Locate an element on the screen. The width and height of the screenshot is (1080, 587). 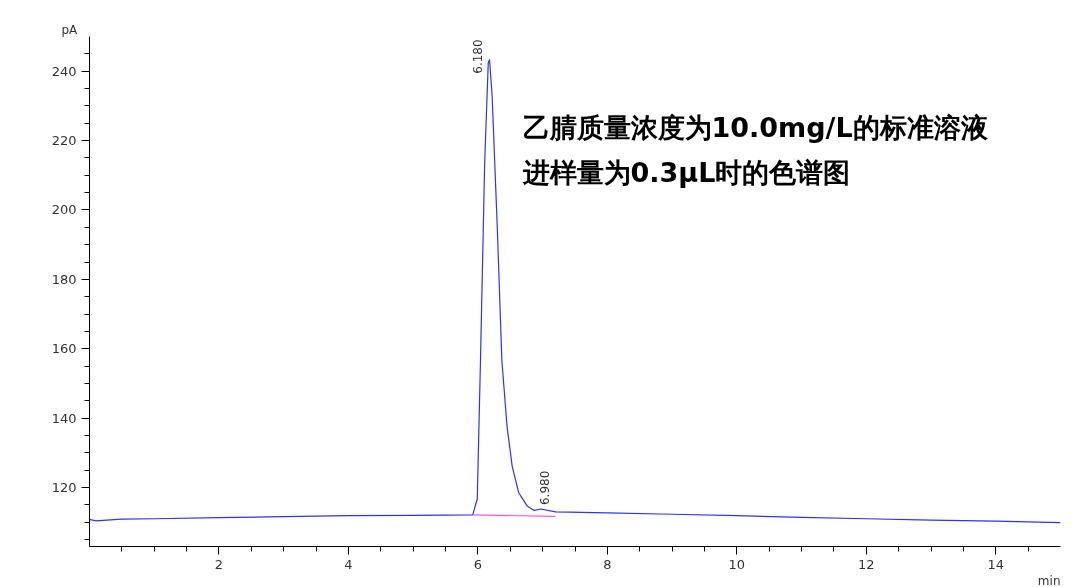
x-tick-label: 12 is located at coordinates (866, 564).